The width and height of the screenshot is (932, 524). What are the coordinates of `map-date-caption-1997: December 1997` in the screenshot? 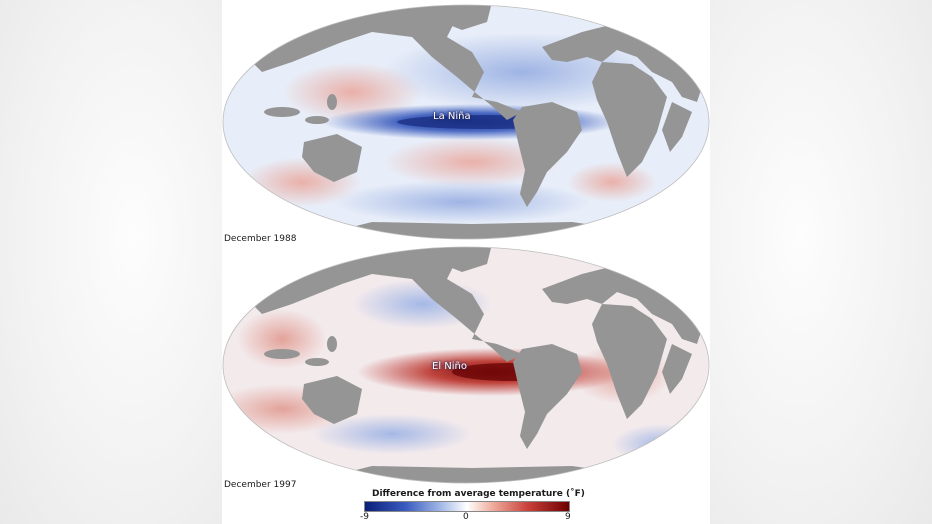 It's located at (260, 485).